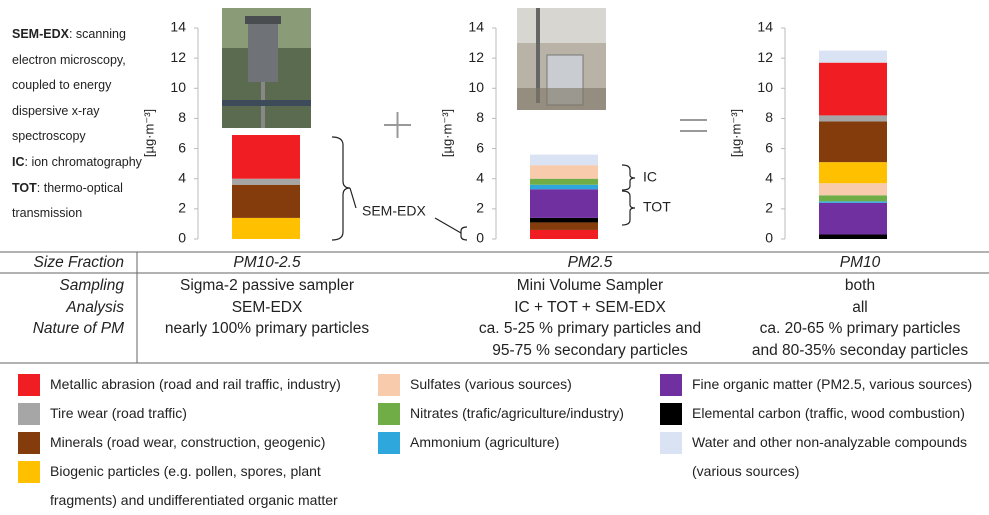 This screenshot has width=989, height=515. I want to click on row-label: Analysis, so click(95, 307).